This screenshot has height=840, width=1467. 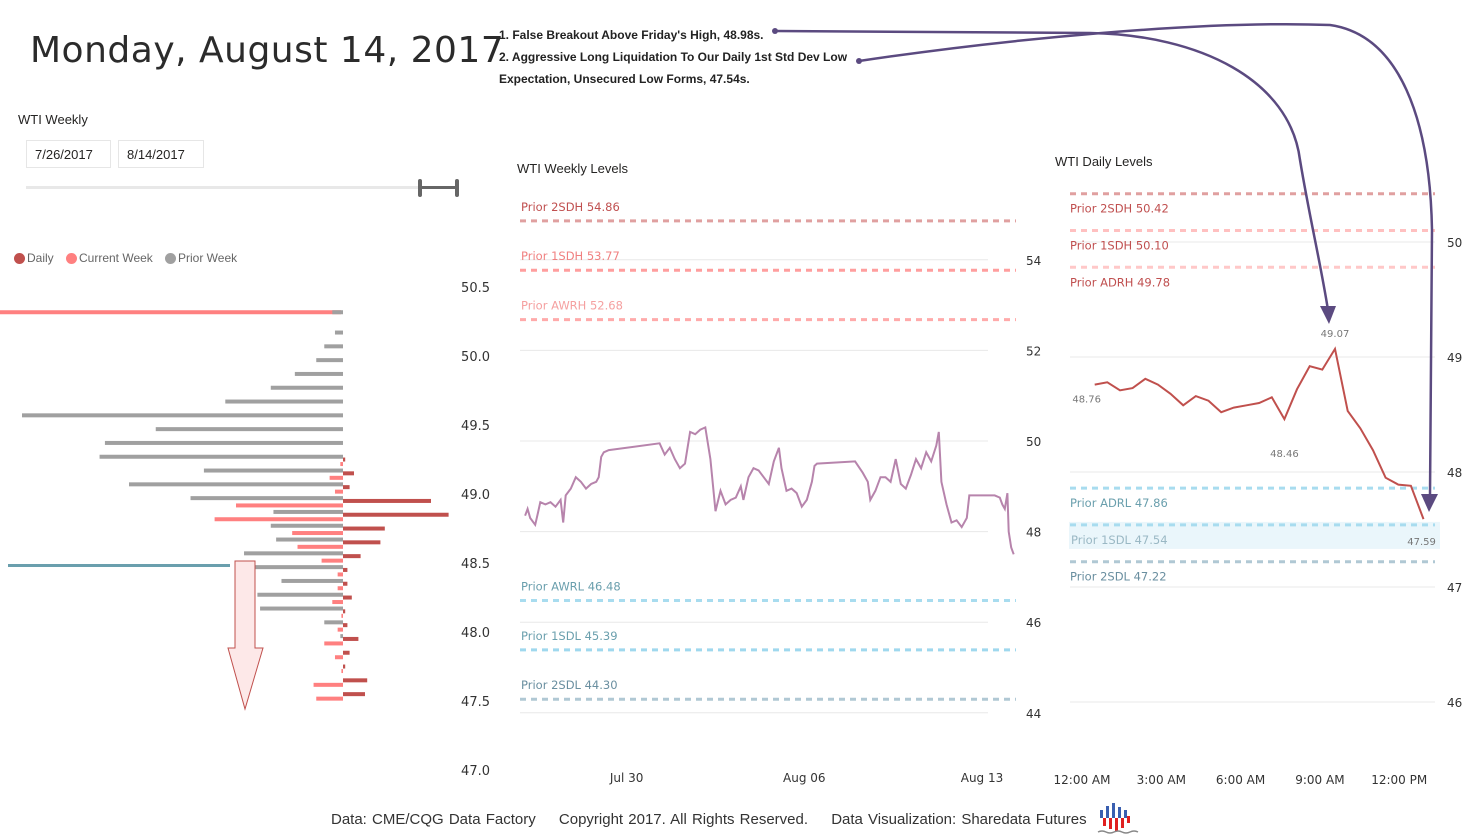 I want to click on slider-start-handle, so click(x=420, y=188).